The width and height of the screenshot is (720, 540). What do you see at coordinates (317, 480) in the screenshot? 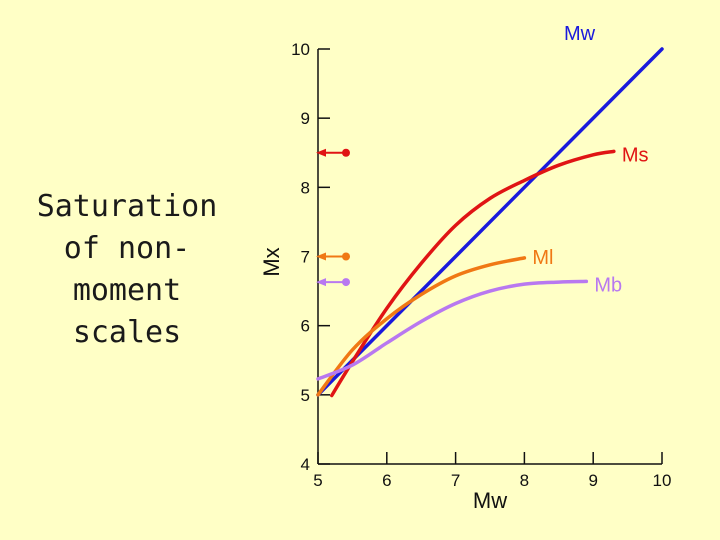
I see `x-tick-label-5: 5` at bounding box center [317, 480].